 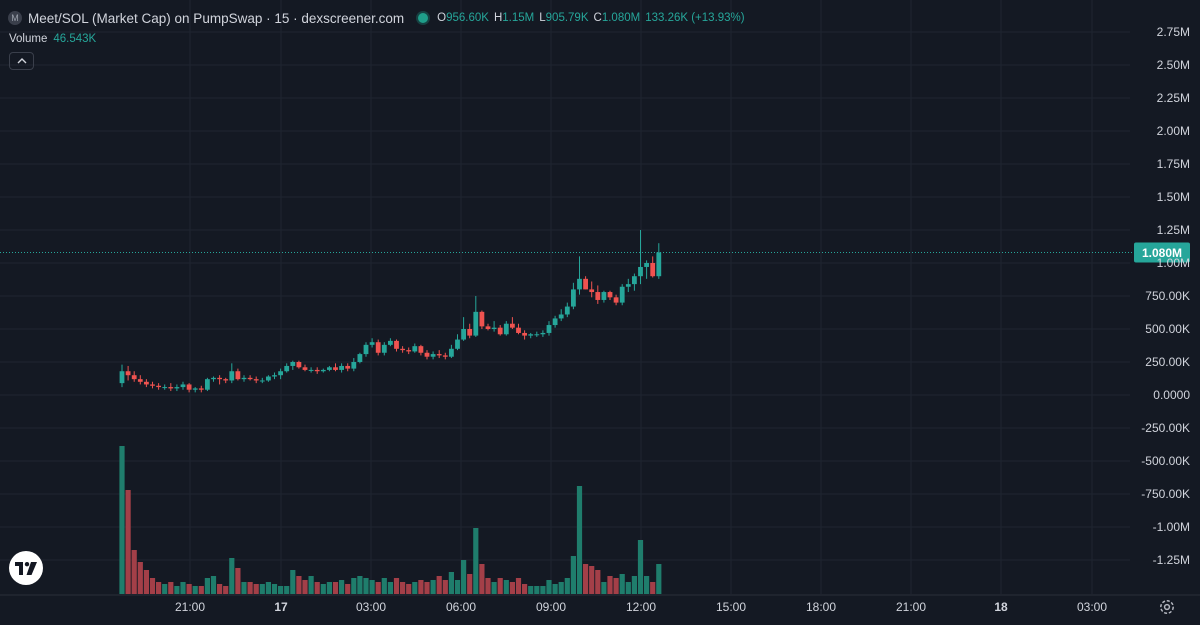 What do you see at coordinates (26, 568) in the screenshot?
I see `tradingview-logo-icon` at bounding box center [26, 568].